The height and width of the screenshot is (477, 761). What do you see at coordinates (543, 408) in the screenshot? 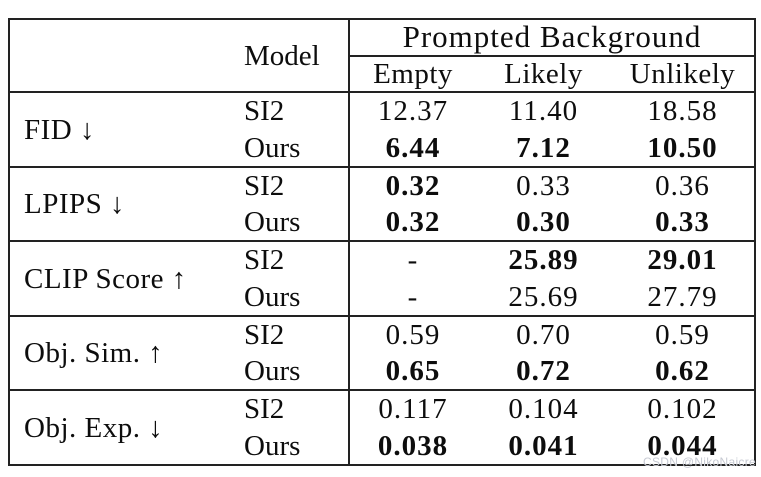
I see `value-cell: 0.104` at bounding box center [543, 408].